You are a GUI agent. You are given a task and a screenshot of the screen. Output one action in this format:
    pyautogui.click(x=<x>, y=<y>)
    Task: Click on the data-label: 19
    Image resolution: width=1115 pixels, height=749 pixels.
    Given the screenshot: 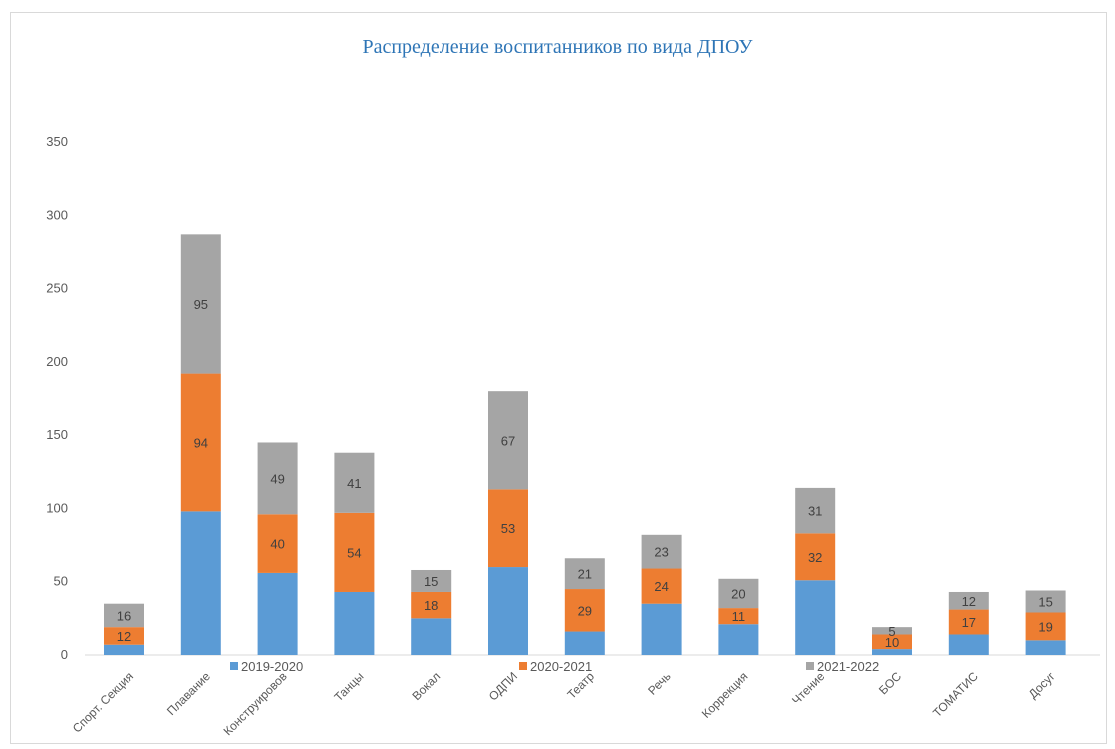 What is the action you would take?
    pyautogui.click(x=1045, y=626)
    